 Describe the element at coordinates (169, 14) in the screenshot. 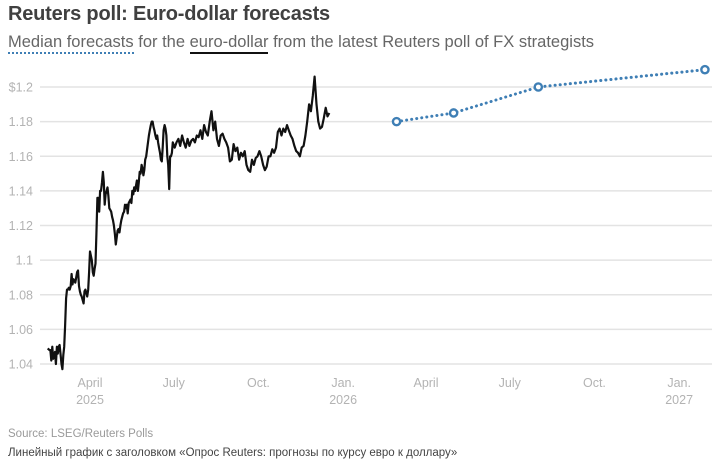

I see `chart-title: Reuters poll: Euro-dollar forecasts` at that location.